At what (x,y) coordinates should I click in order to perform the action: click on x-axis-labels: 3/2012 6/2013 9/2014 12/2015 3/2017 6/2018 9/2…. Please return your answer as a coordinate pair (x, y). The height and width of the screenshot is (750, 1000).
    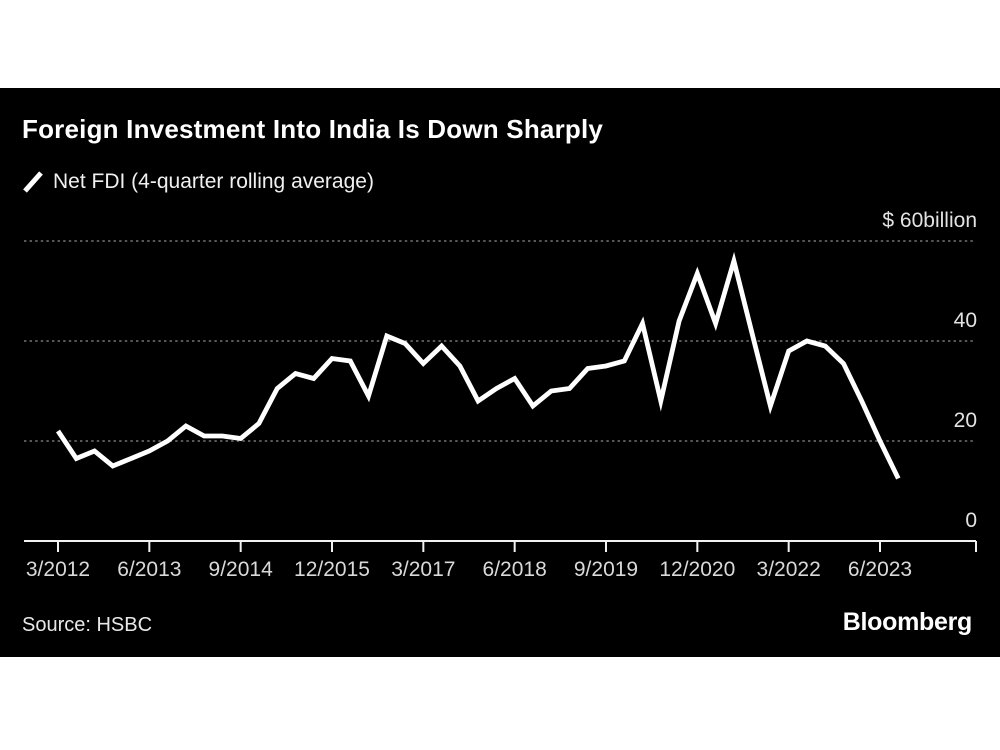
    Looking at the image, I should click on (500, 573).